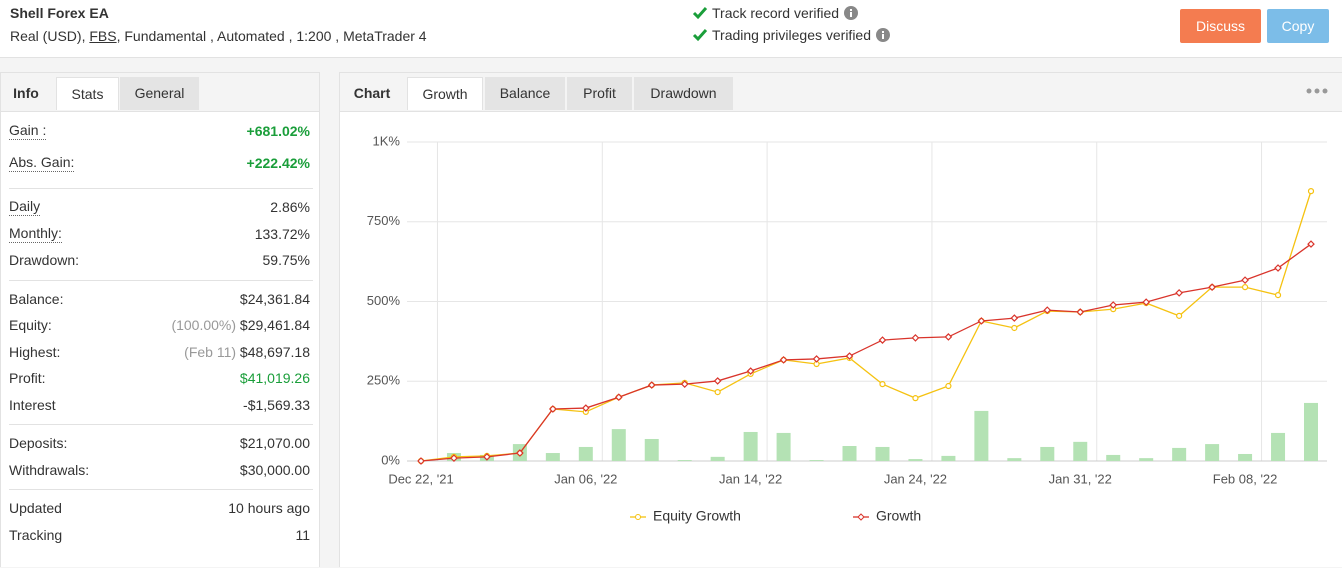 The image size is (1342, 568). Describe the element at coordinates (49, 469) in the screenshot. I see `stat-label: Withdrawals:` at that location.